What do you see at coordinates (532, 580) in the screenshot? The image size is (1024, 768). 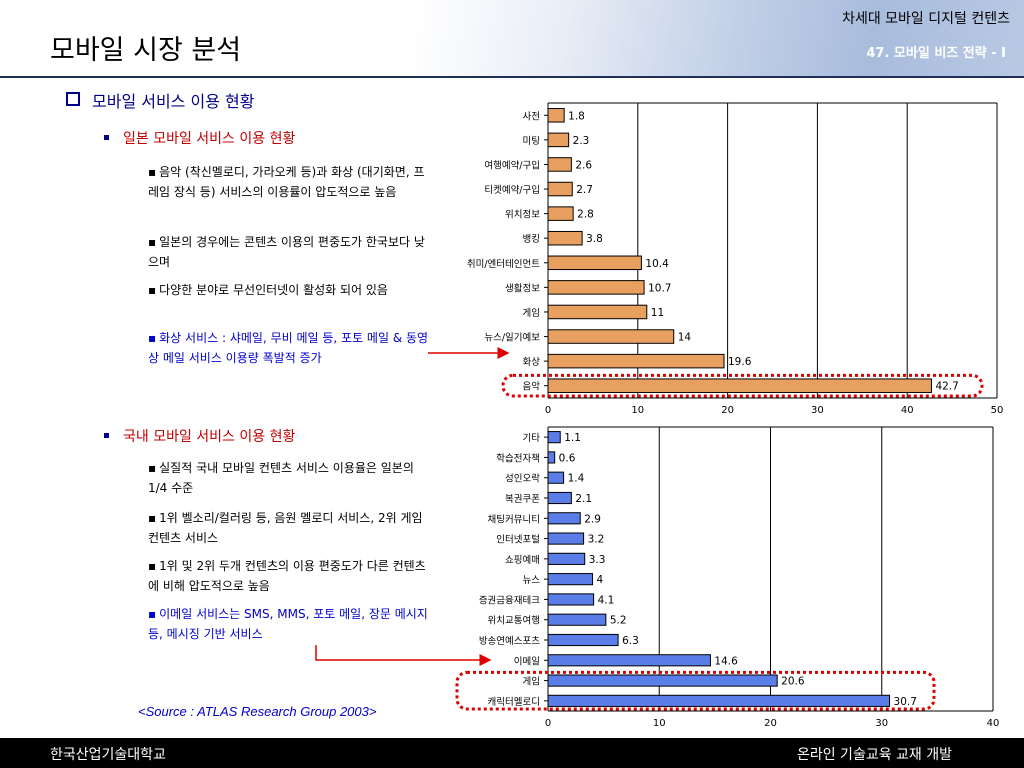 I see `category-label: 뉴스` at bounding box center [532, 580].